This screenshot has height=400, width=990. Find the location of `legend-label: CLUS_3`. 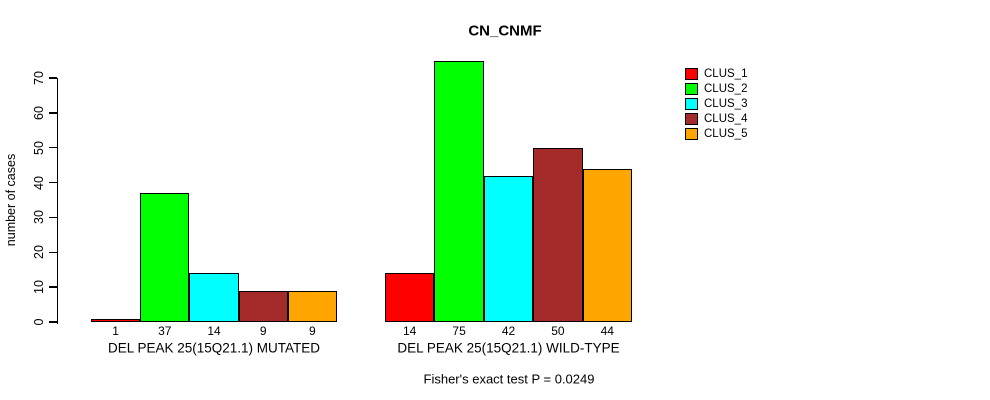

legend-label: CLUS_3 is located at coordinates (726, 103).